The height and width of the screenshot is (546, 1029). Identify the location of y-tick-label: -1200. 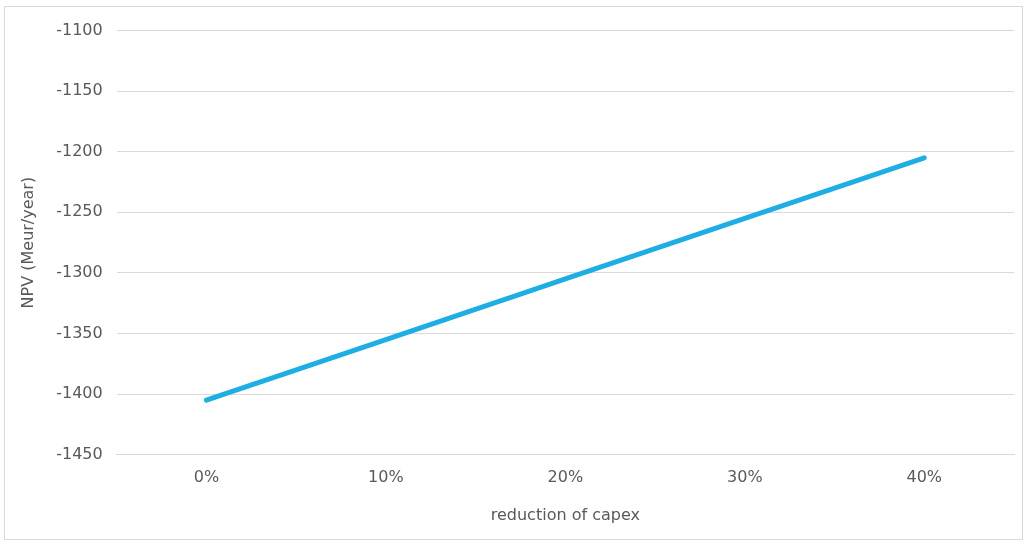
(79, 150).